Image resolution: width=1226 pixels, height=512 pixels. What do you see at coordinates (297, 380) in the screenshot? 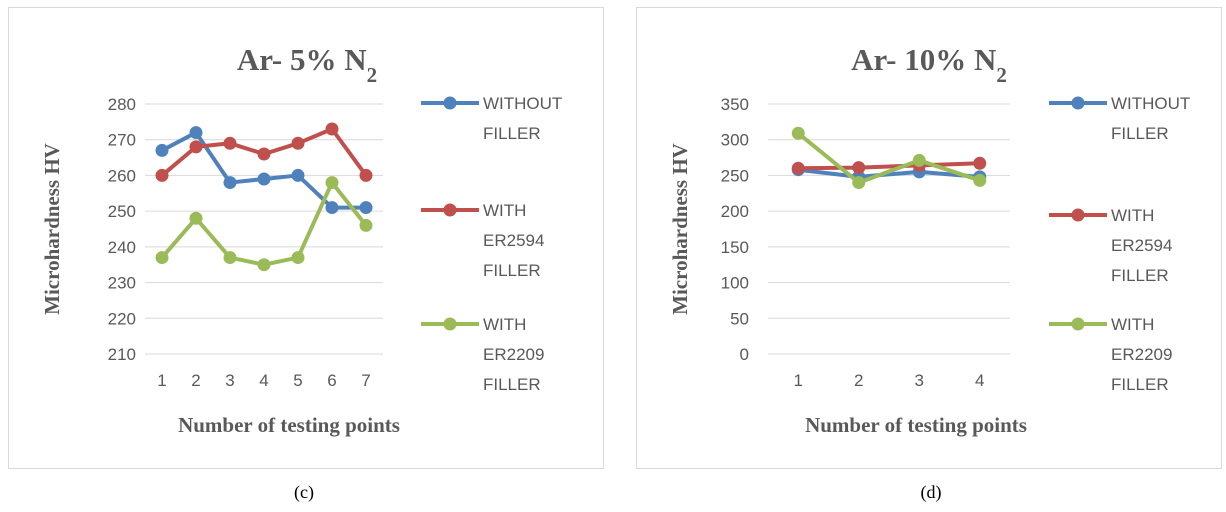
I see `x-tick-label: 5` at bounding box center [297, 380].